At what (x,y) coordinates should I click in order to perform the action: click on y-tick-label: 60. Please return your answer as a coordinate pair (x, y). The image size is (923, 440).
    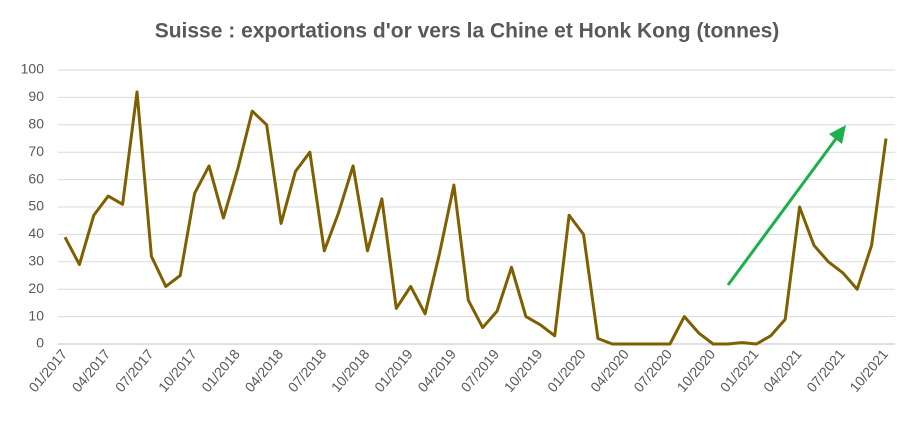
    Looking at the image, I should click on (36, 178).